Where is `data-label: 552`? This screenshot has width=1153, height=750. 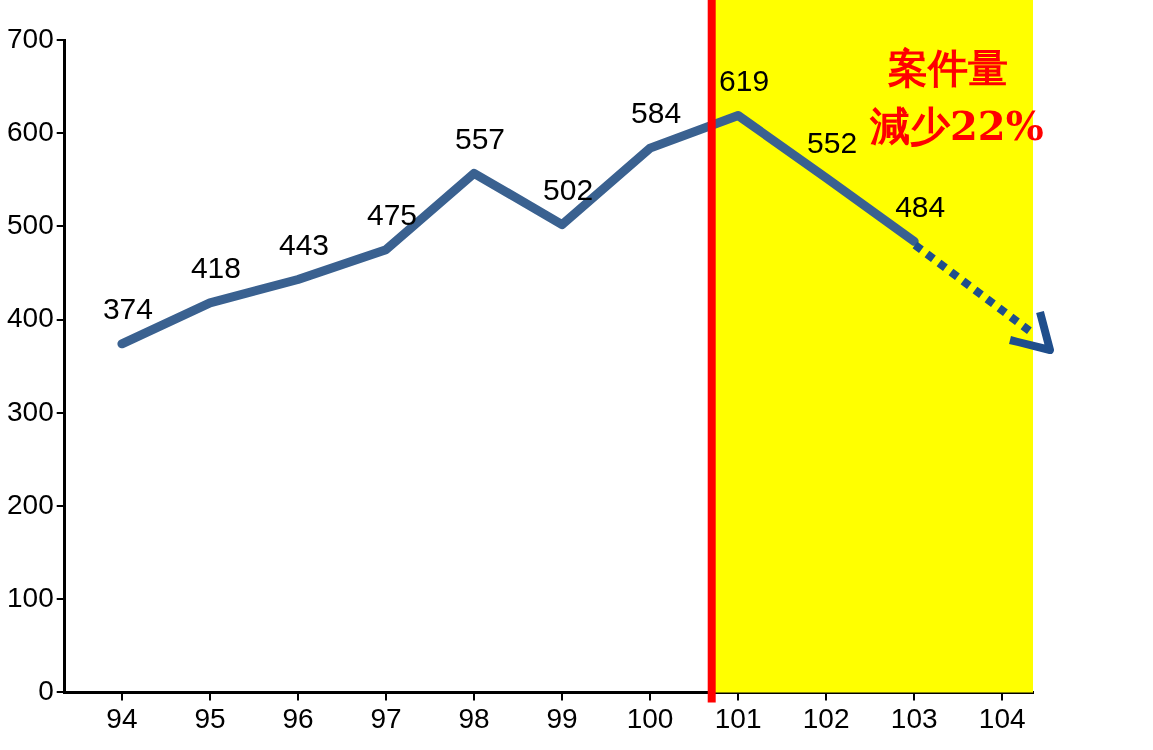
data-label: 552 is located at coordinates (832, 143).